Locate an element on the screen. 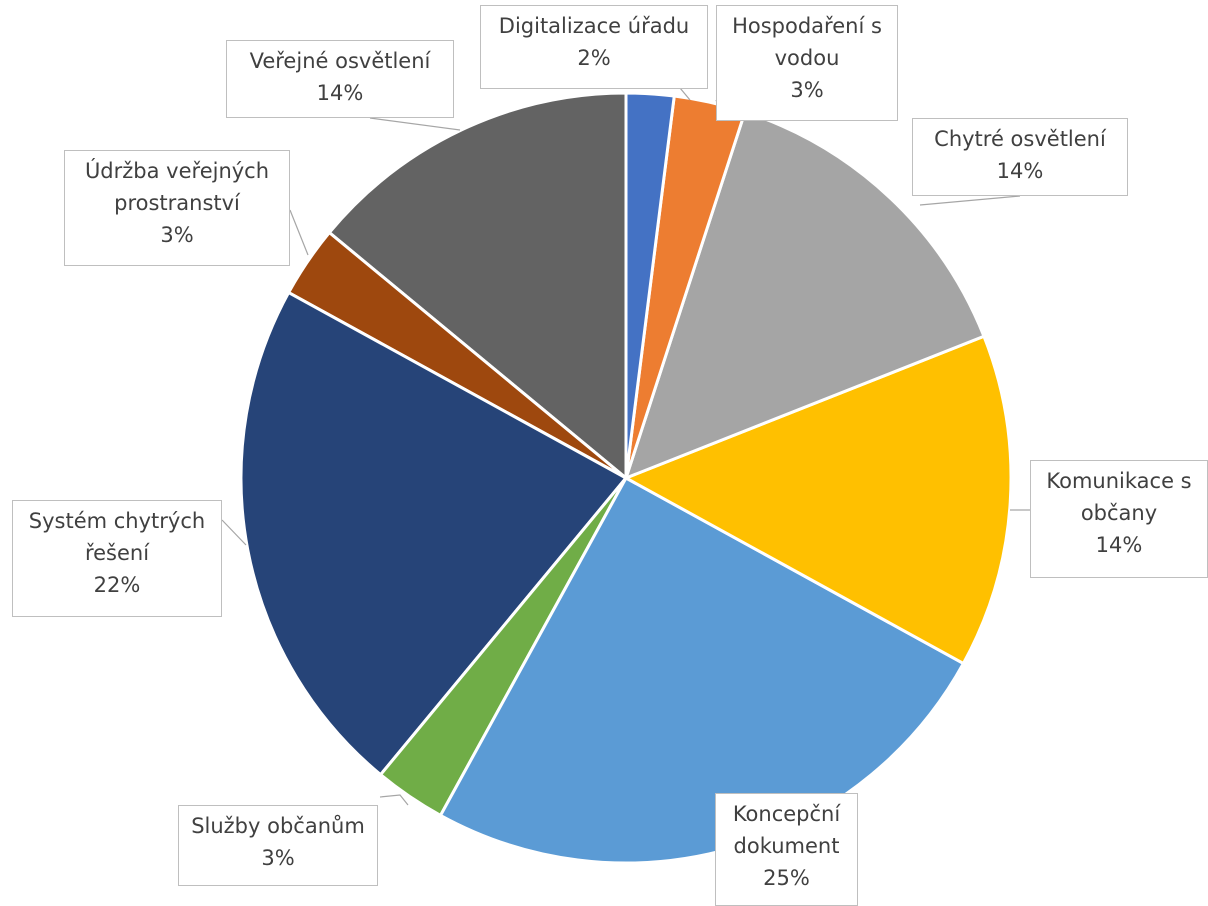 The image size is (1208, 906). data-label: Služby občanům 3% is located at coordinates (278, 845).